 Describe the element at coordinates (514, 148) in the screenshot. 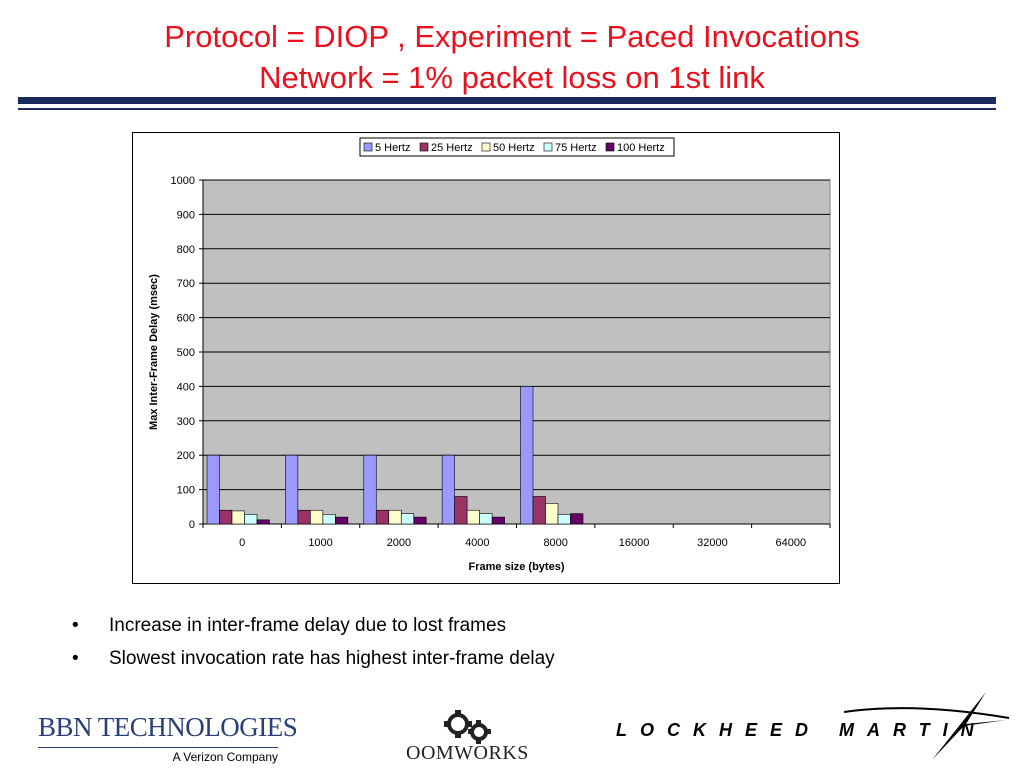

I see `legend-label: 50 Hertz` at that location.